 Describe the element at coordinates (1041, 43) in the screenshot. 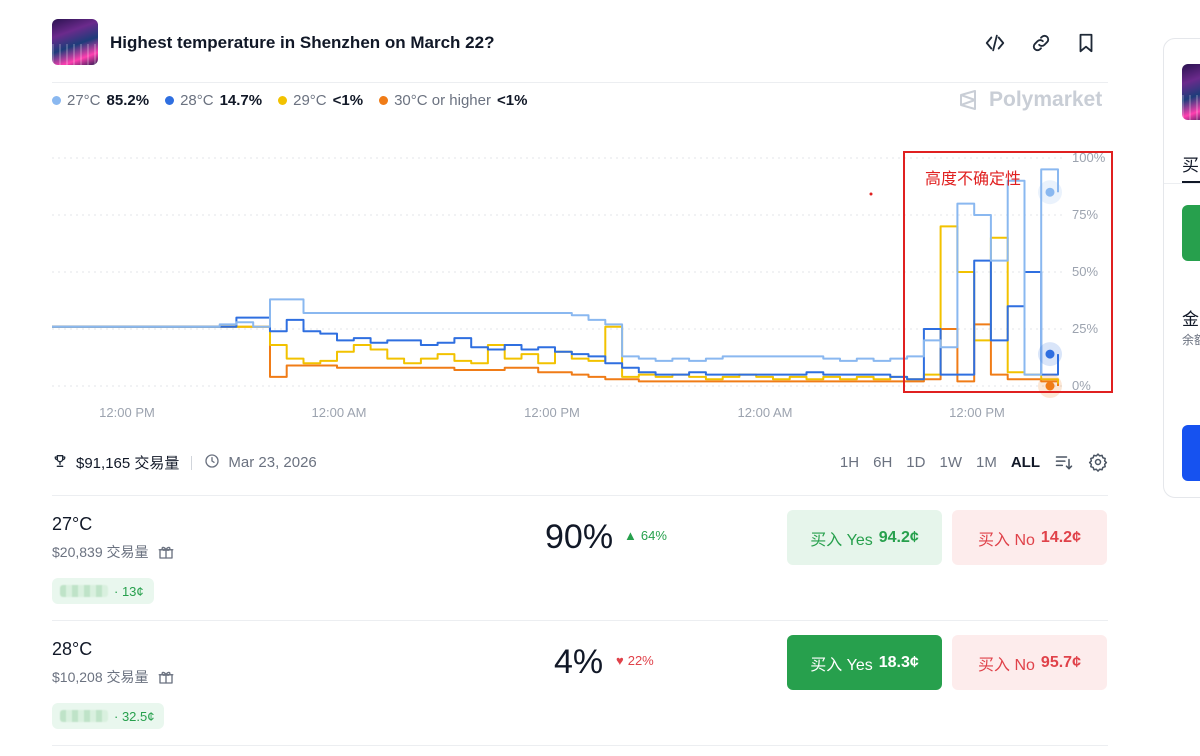

I see `link-icon` at that location.